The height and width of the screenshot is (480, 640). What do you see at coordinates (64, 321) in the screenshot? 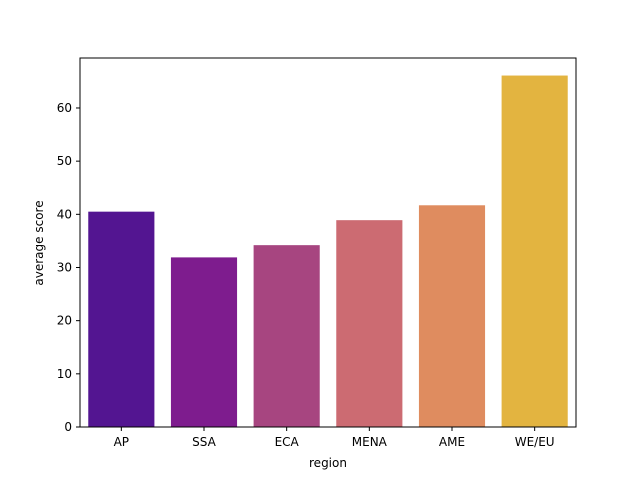
I see `y-tick-label: 20` at bounding box center [64, 321].